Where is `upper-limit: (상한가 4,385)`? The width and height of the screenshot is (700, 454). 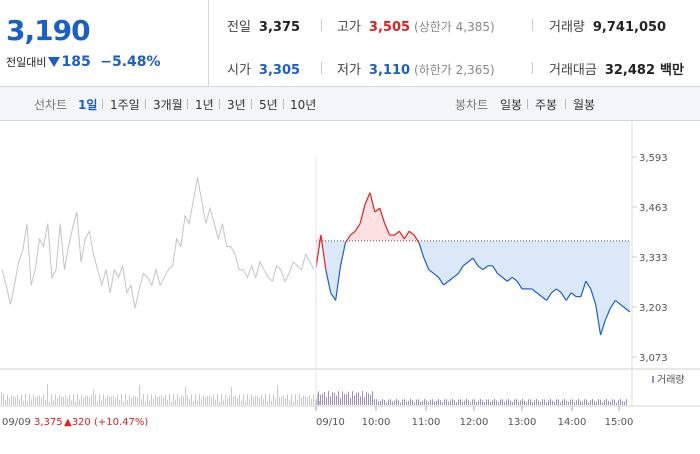 upper-limit: (상한가 4,385) is located at coordinates (454, 27).